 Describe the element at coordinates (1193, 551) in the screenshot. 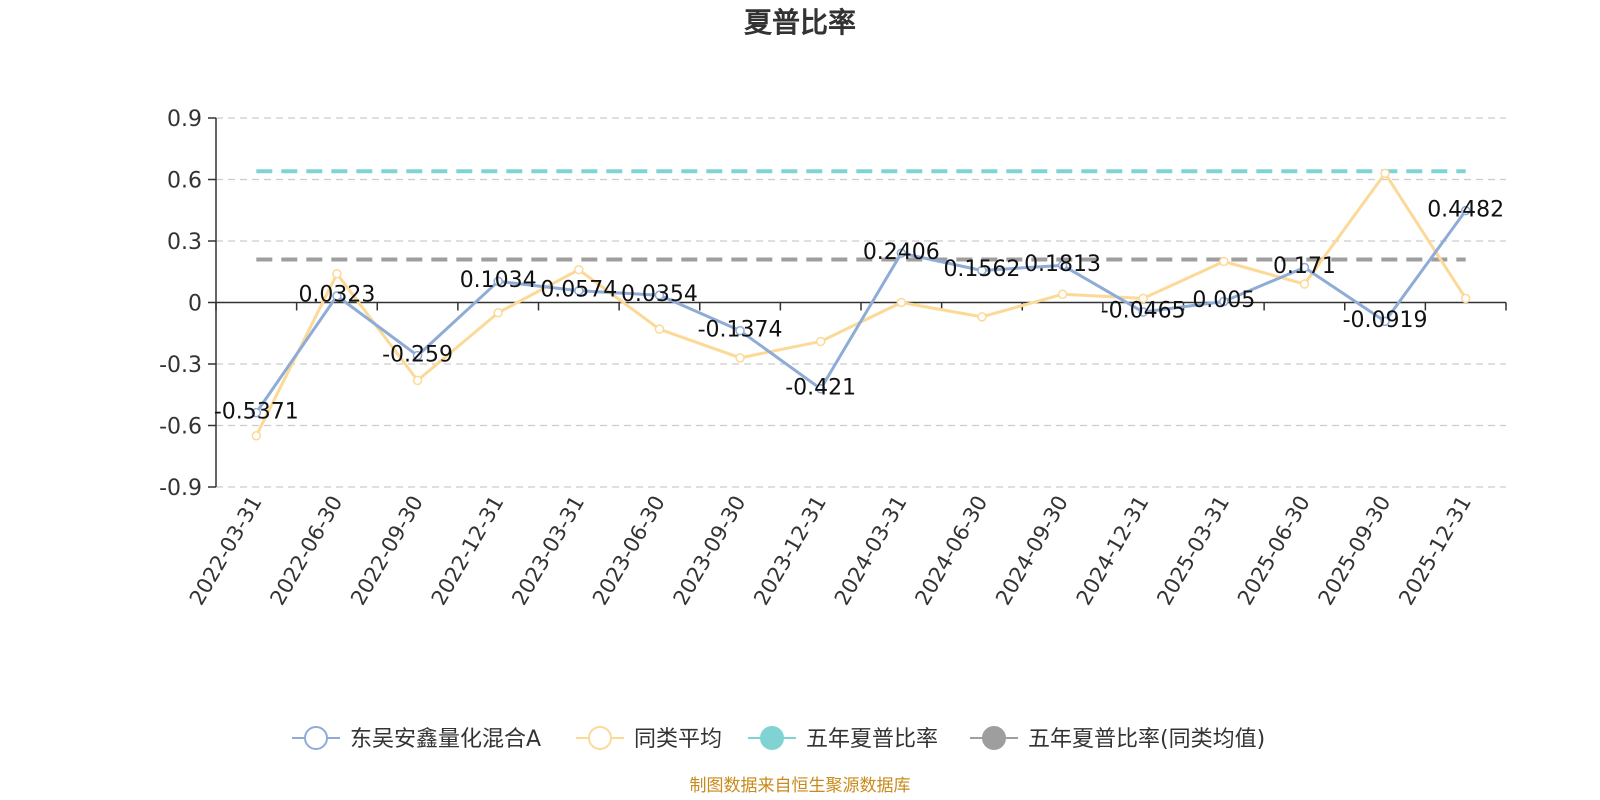

I see `x-tick-label: 2025-03-31` at that location.